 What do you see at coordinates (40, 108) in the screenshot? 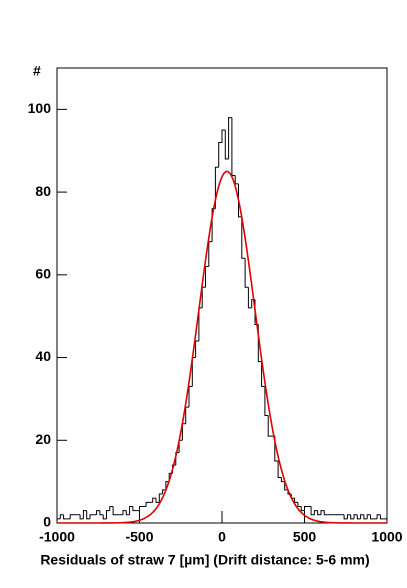
I see `y-tick-label: 100` at bounding box center [40, 108].